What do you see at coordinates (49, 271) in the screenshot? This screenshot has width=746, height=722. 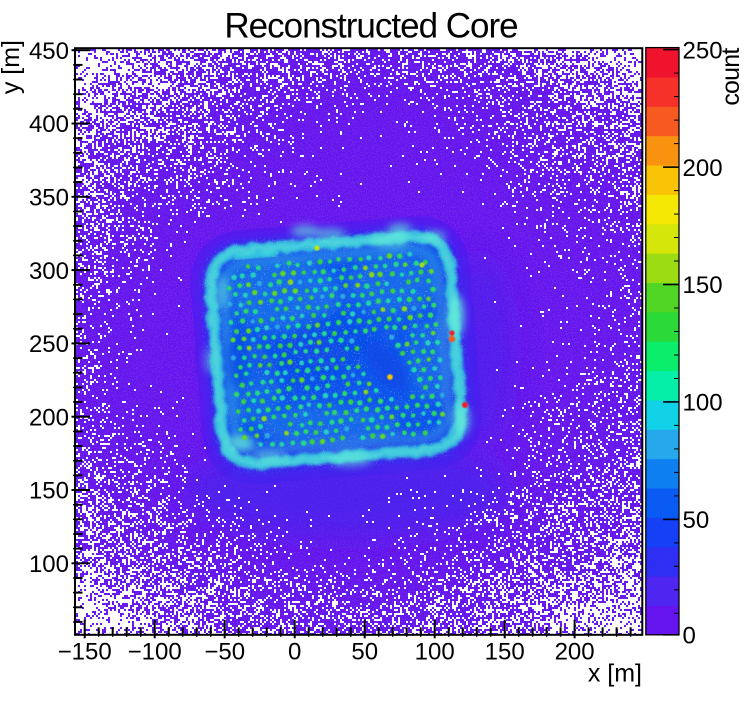 I see `svg-text: 300` at bounding box center [49, 271].